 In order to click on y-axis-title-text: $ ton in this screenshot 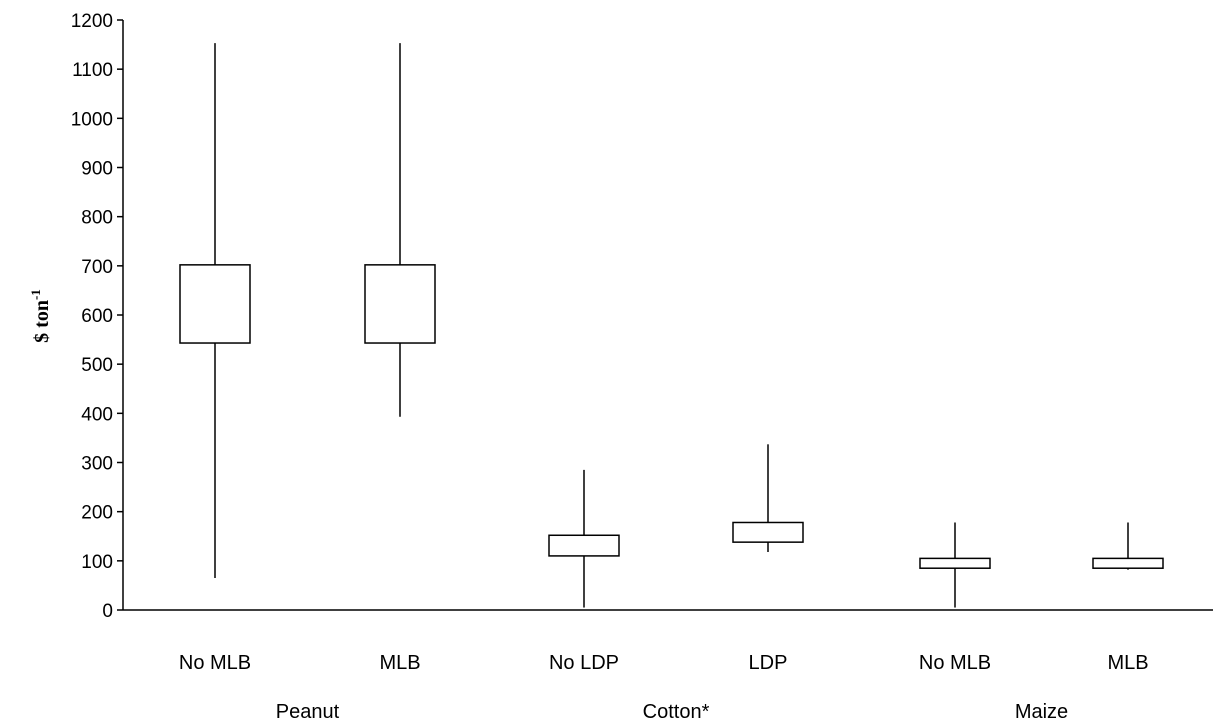, I will do `click(42, 321)`.